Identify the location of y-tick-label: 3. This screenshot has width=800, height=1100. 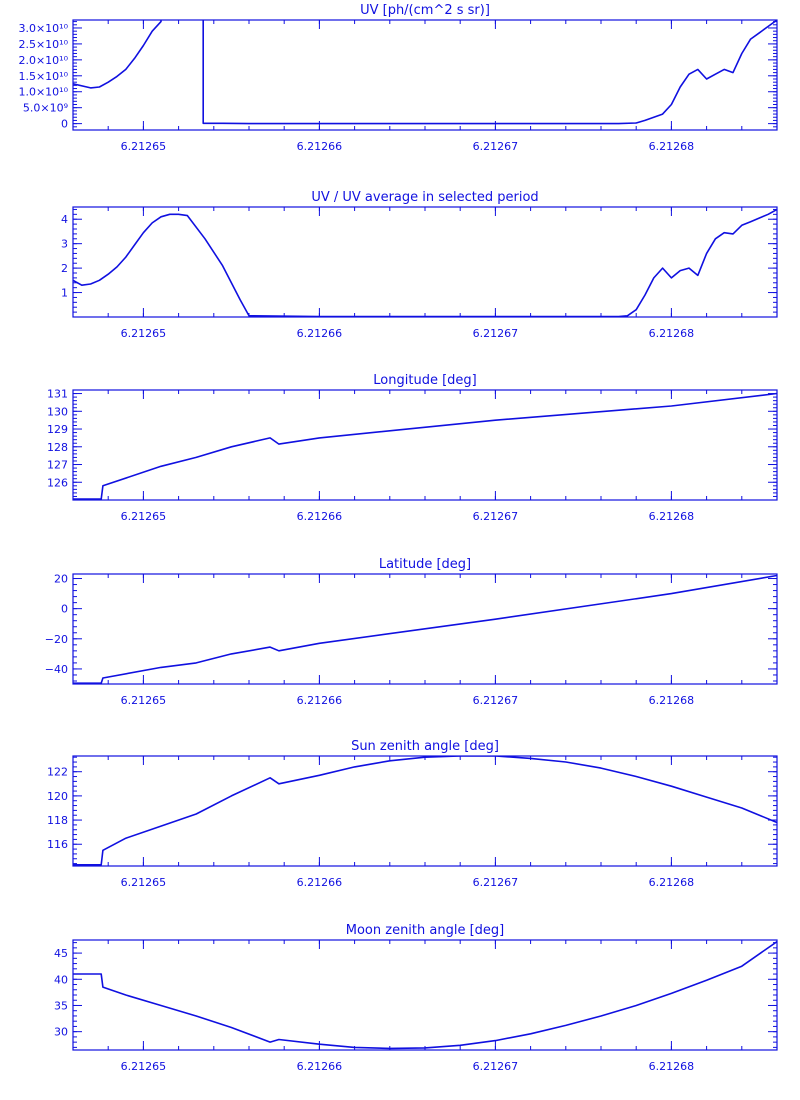
(64, 244).